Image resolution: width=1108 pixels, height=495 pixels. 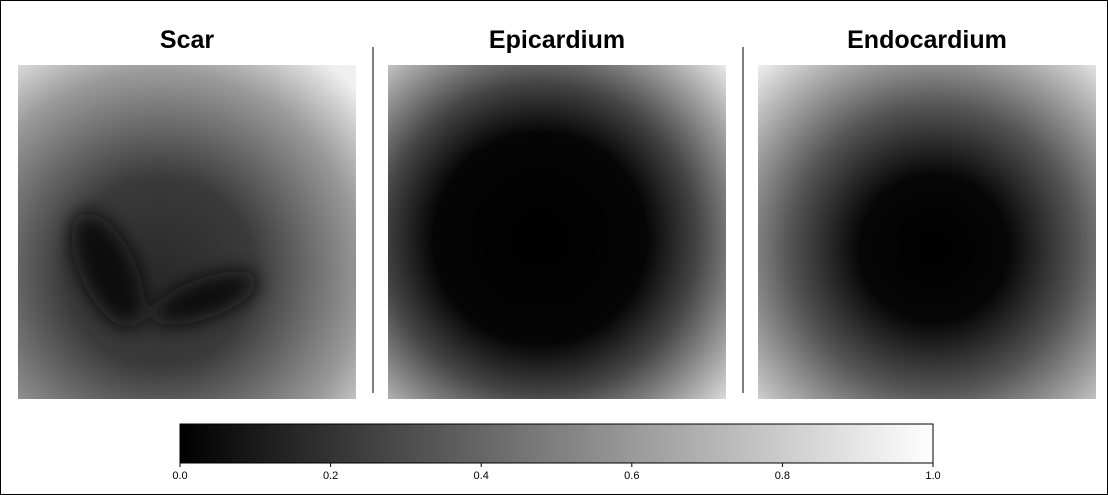 I want to click on tick-label: 0.2, so click(x=330, y=476).